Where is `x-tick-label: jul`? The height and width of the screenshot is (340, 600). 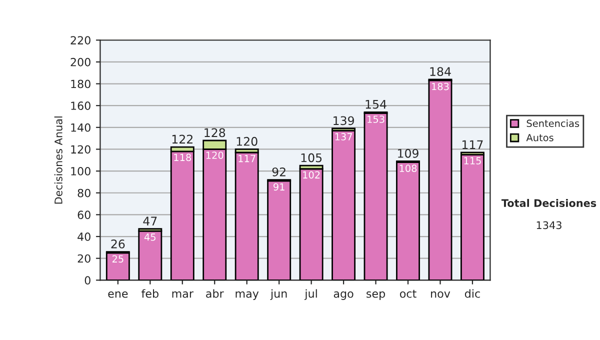
x-tick-label: jul is located at coordinates (310, 294).